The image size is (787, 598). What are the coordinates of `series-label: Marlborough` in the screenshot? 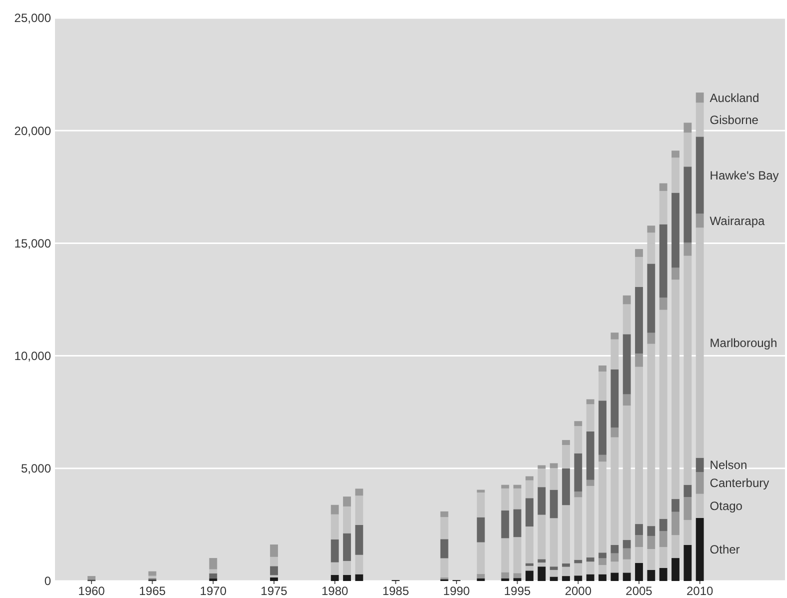 It's located at (744, 343).